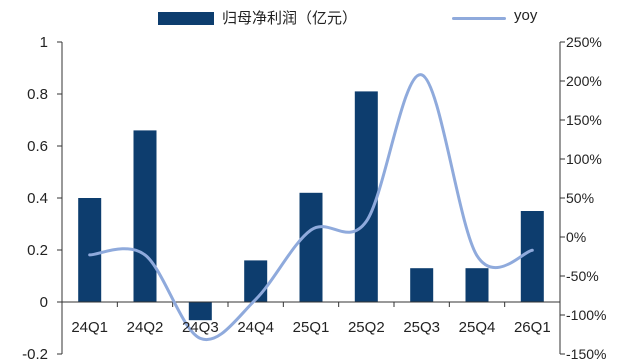 This screenshot has width=625, height=363. I want to click on left-tick-label: -0.2, so click(35, 354).